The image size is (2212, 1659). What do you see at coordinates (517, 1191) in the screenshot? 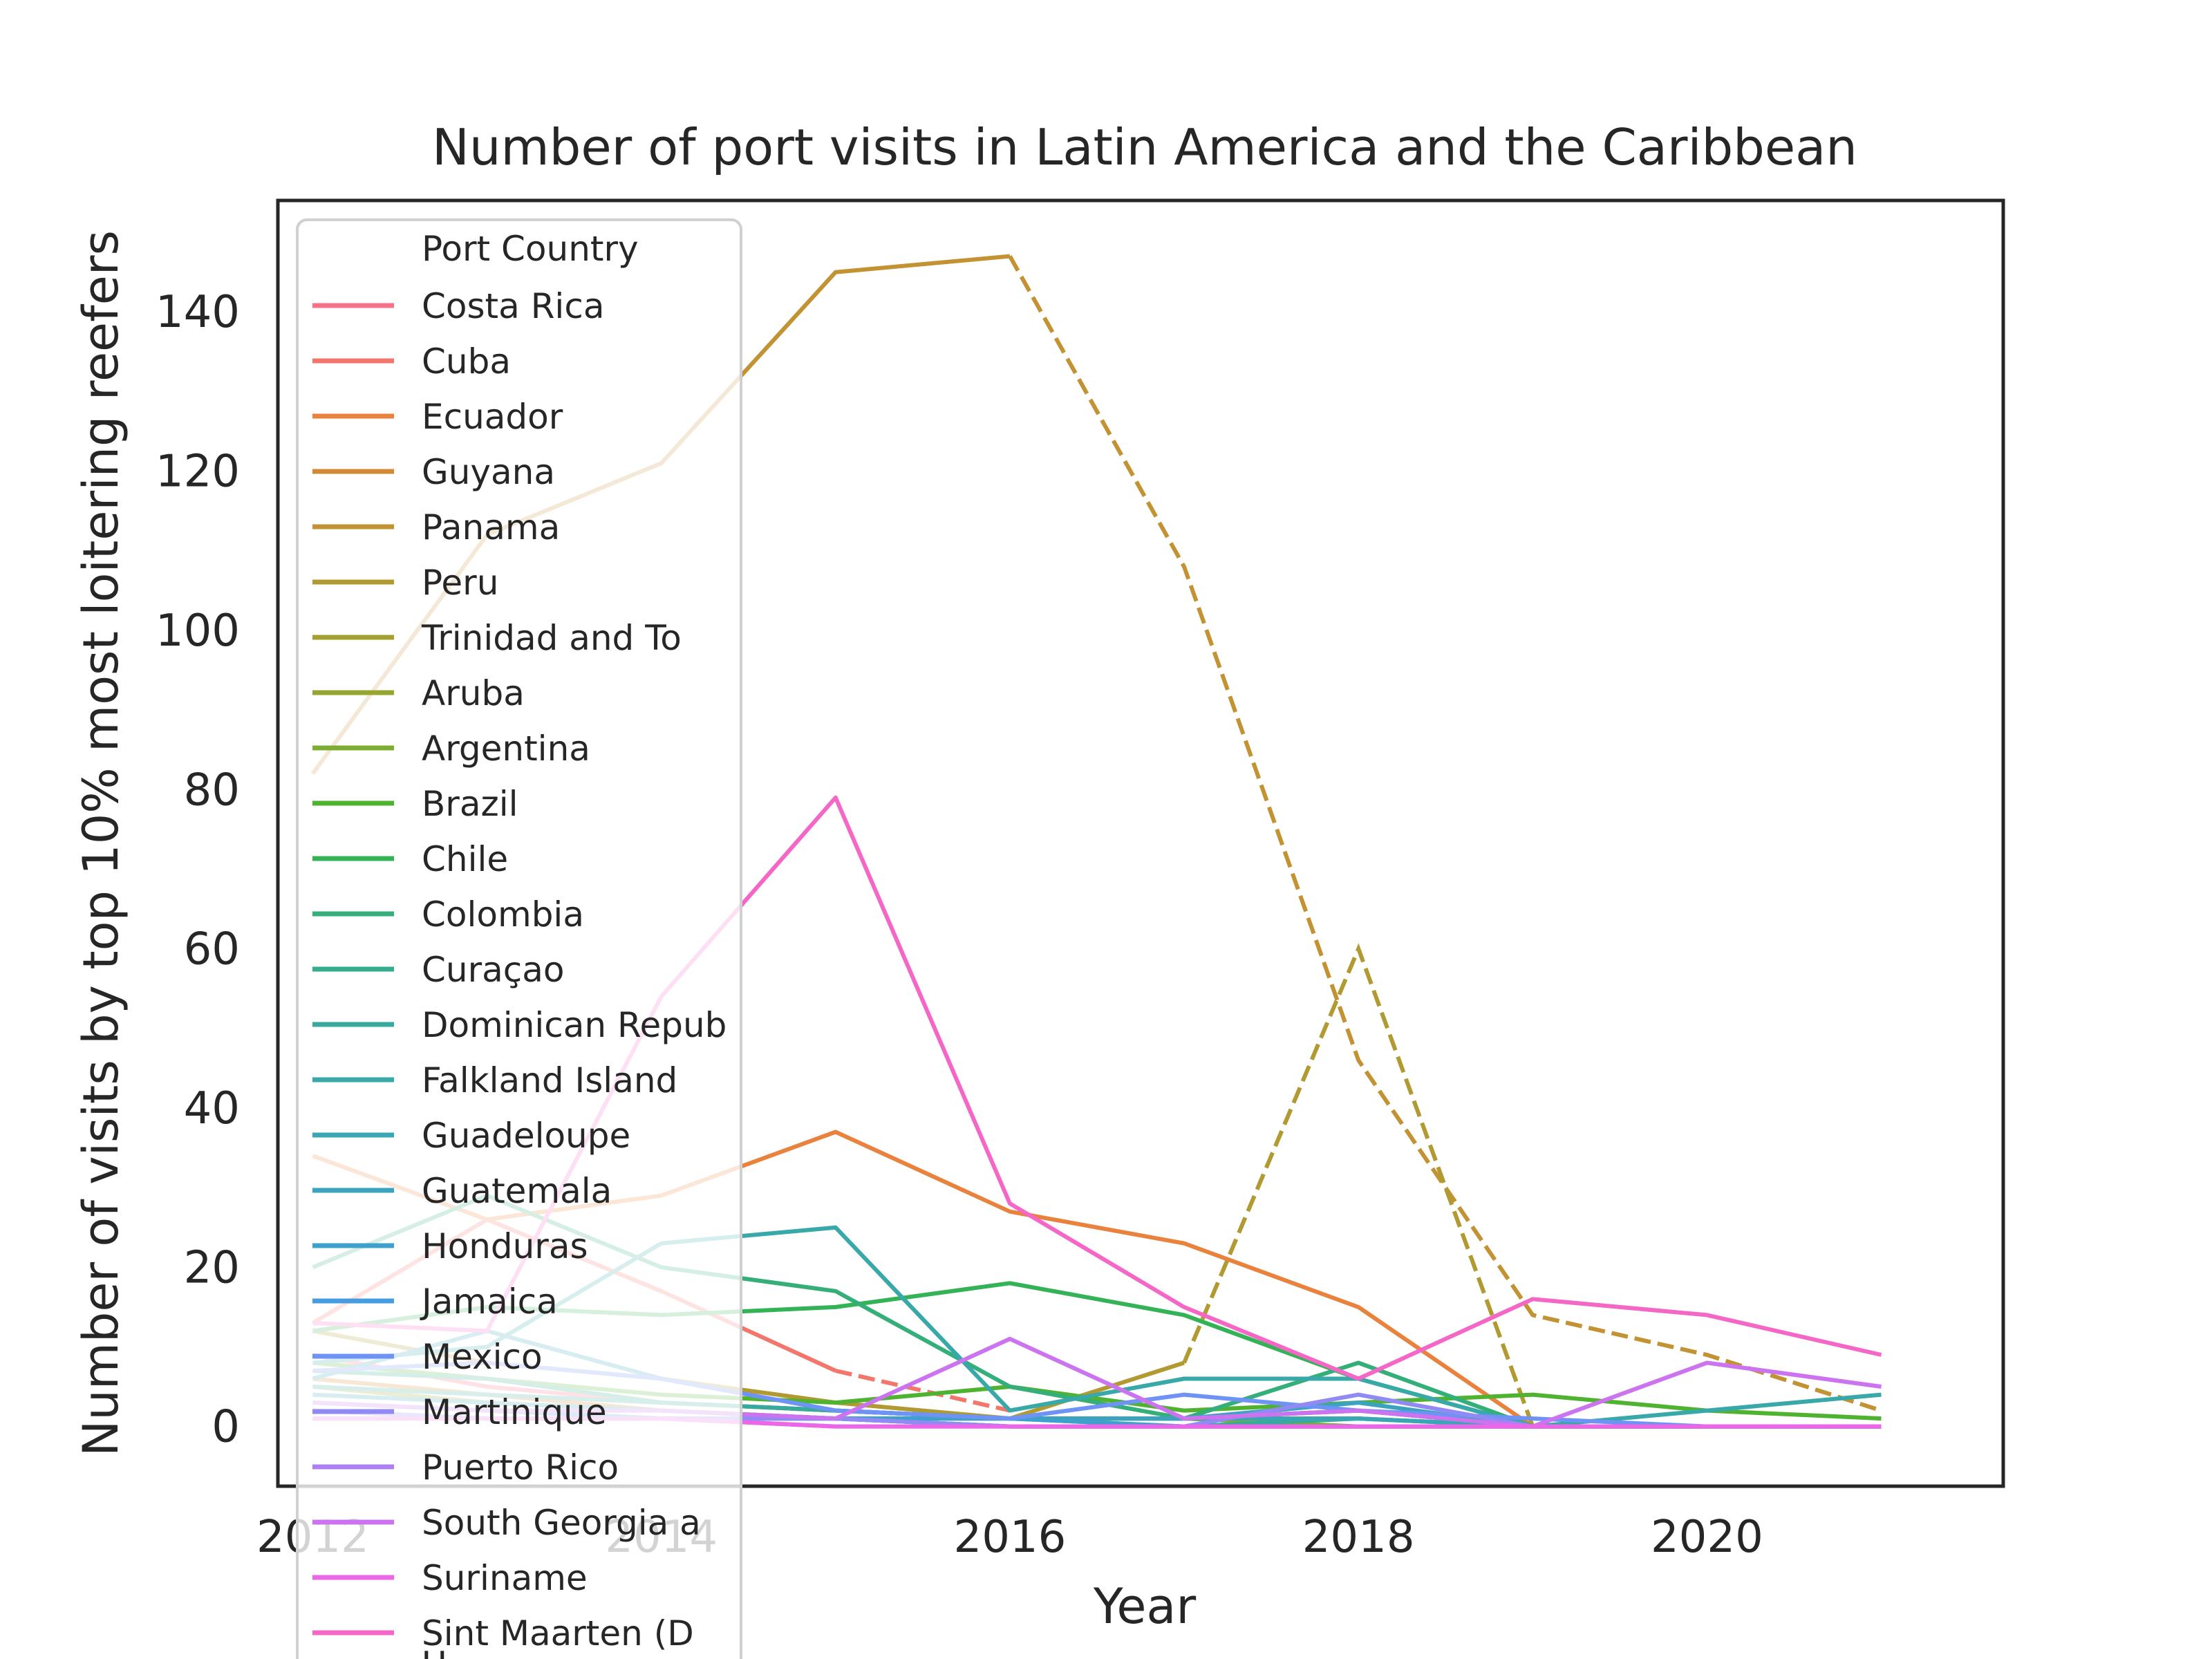
I see `legend-label-guatemala: Guatemala` at bounding box center [517, 1191].